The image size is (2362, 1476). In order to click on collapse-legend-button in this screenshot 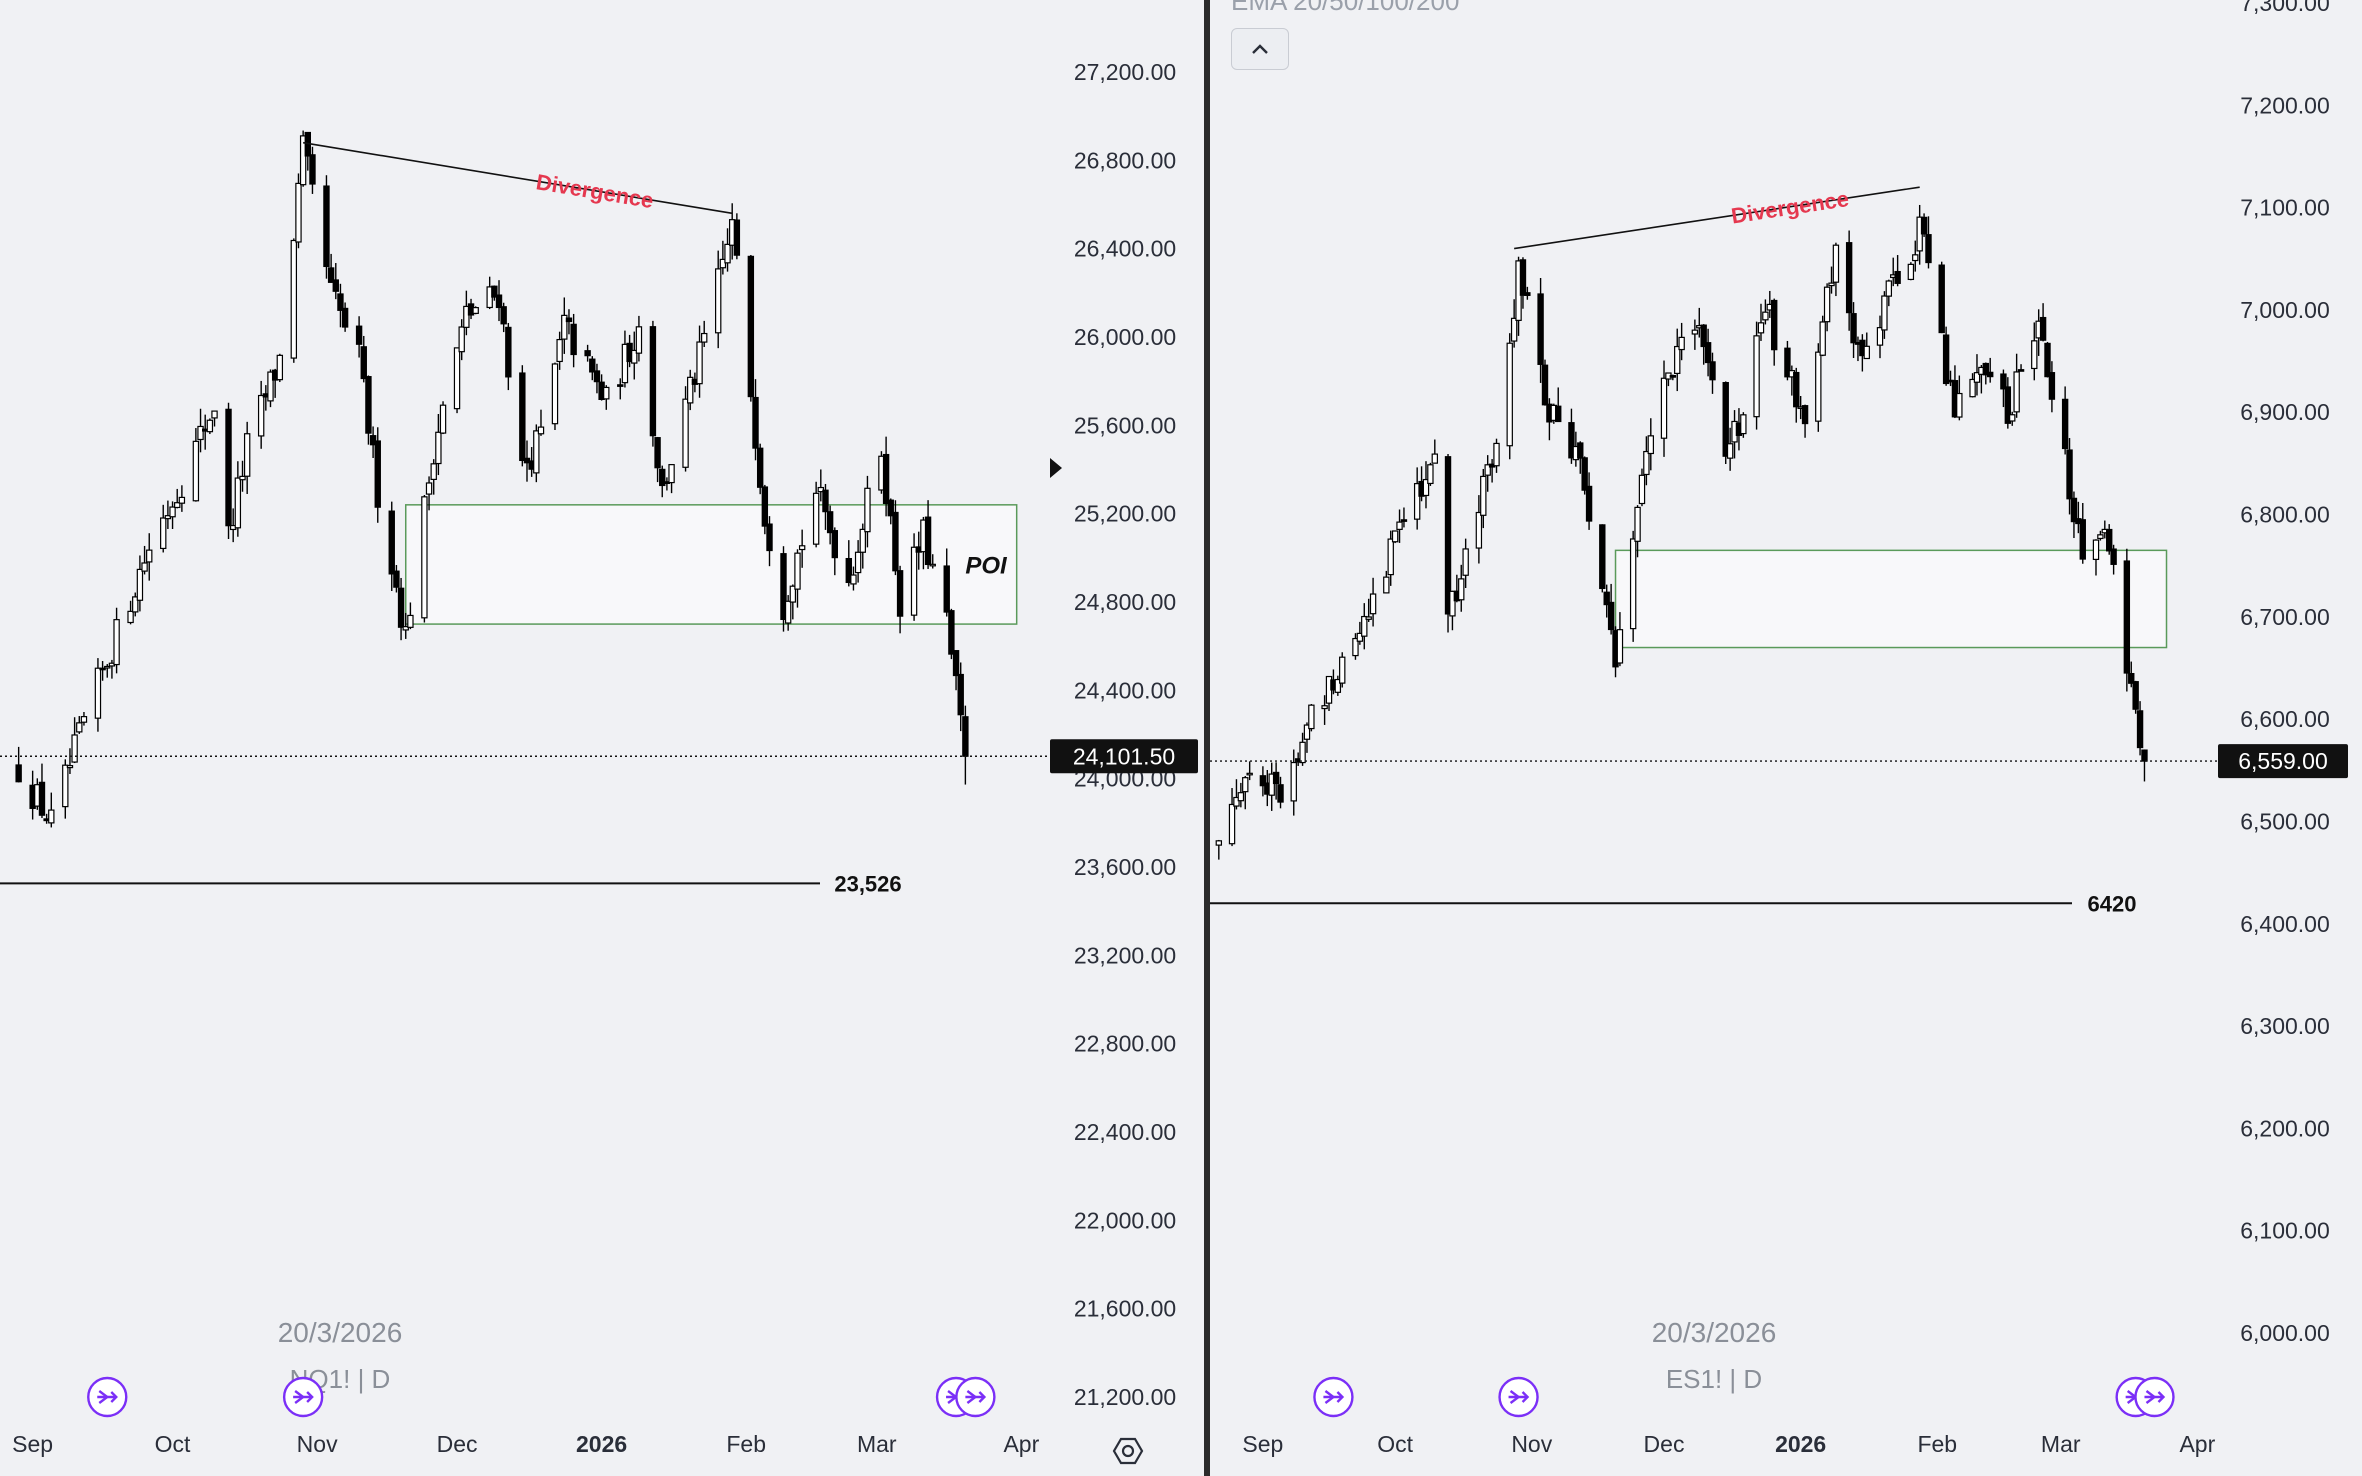, I will do `click(1260, 49)`.